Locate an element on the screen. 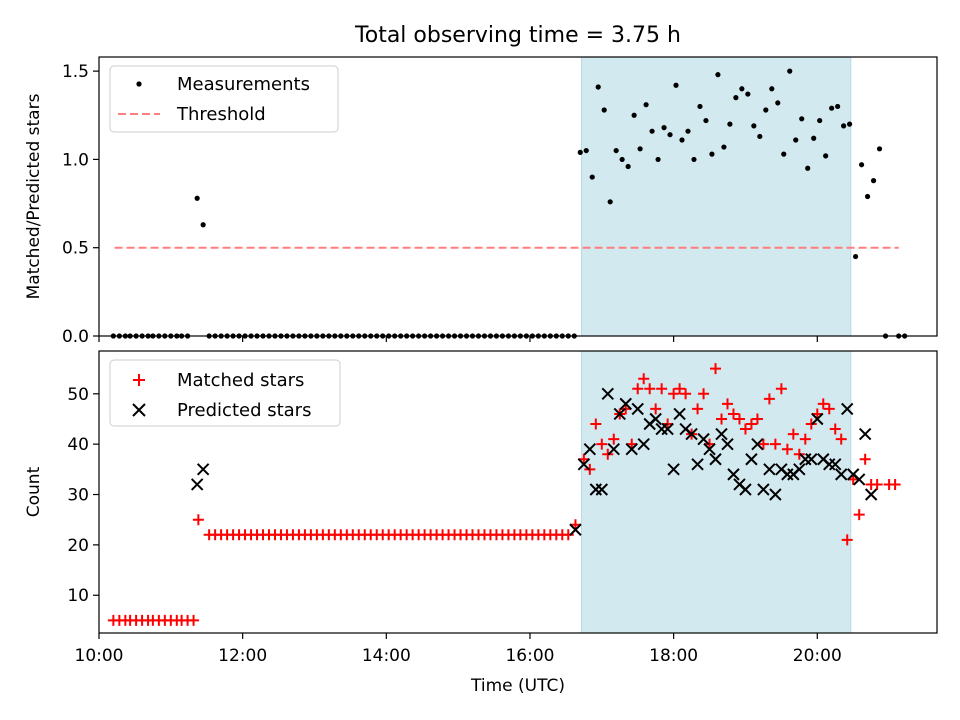 This screenshot has height=720, width=960. top-y-axis-label: Matched/Predicted stars is located at coordinates (34, 196).